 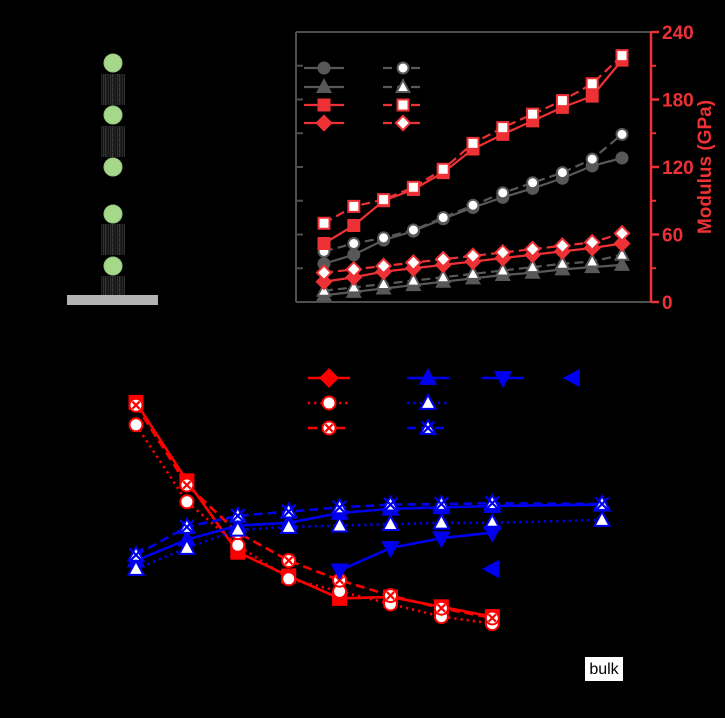 I want to click on bulk-annotation-box, so click(x=604, y=669).